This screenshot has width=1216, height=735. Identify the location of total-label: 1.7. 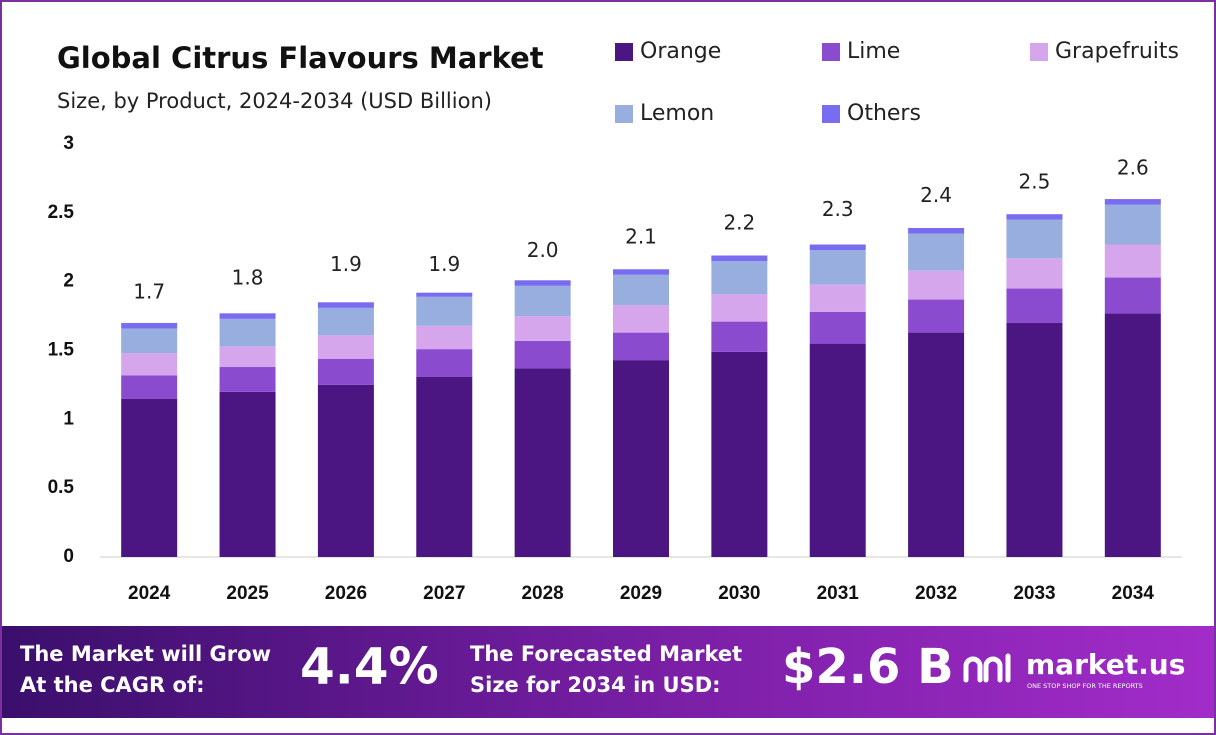
(149, 291).